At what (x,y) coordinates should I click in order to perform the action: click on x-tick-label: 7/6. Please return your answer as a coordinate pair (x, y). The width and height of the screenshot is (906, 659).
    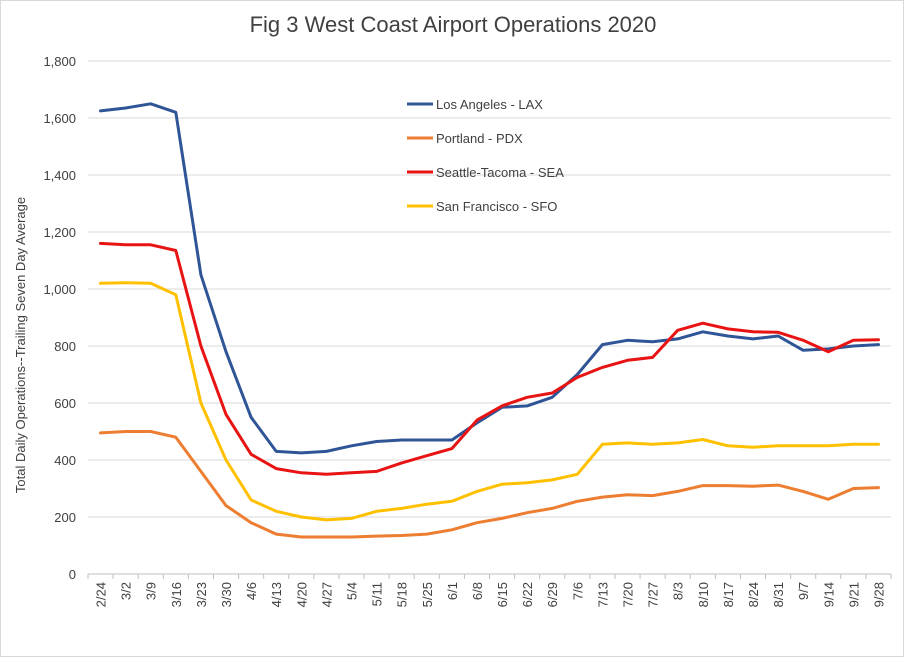
    Looking at the image, I should click on (577, 591).